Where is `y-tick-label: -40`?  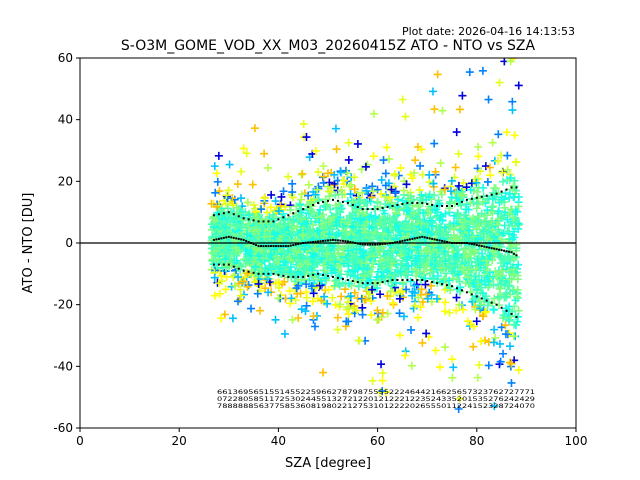
y-tick-label: -40 is located at coordinates (63, 366).